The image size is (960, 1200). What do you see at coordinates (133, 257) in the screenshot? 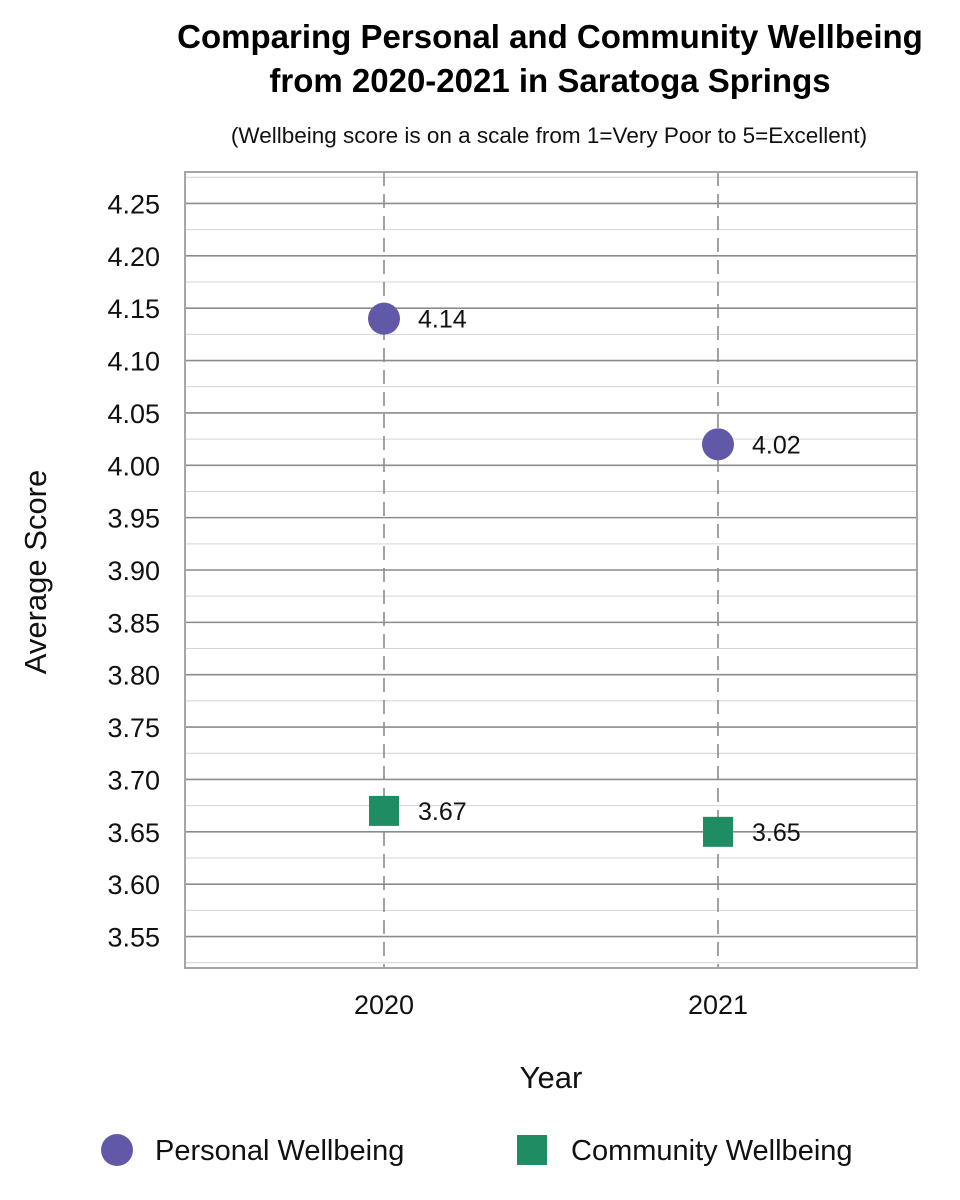
I see `y-tick-label: 4.20` at bounding box center [133, 257].